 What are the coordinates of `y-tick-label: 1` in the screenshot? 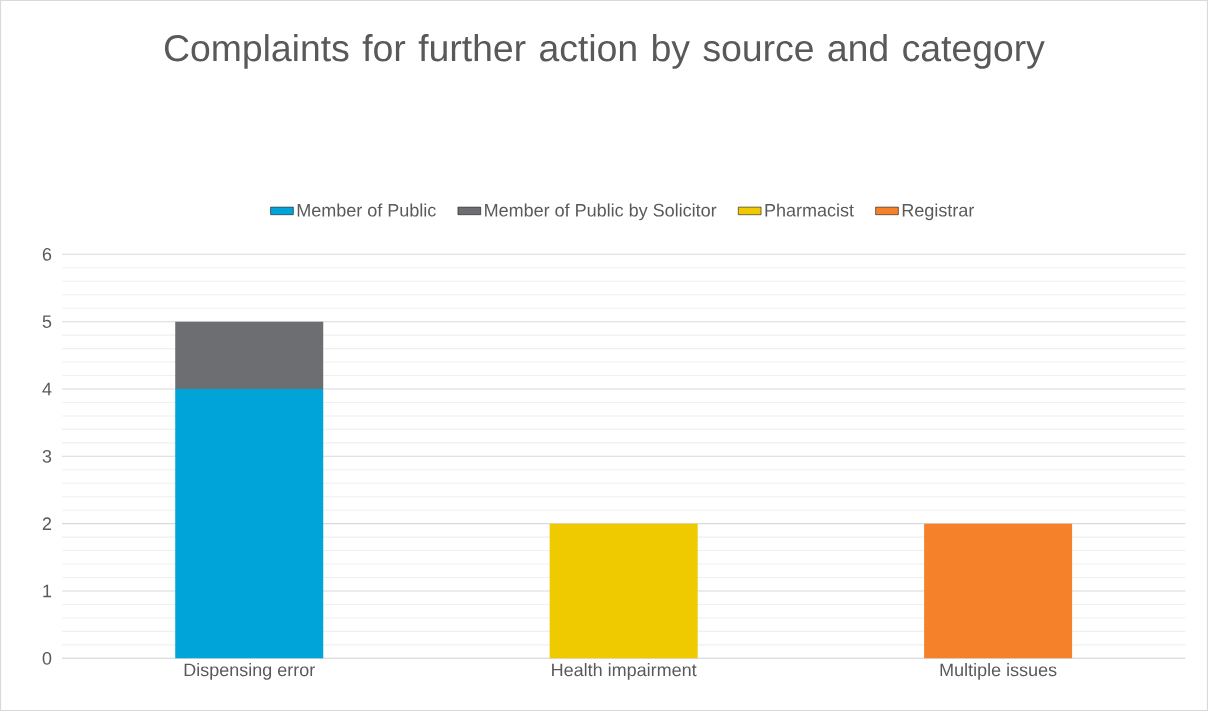 It's located at (47, 591).